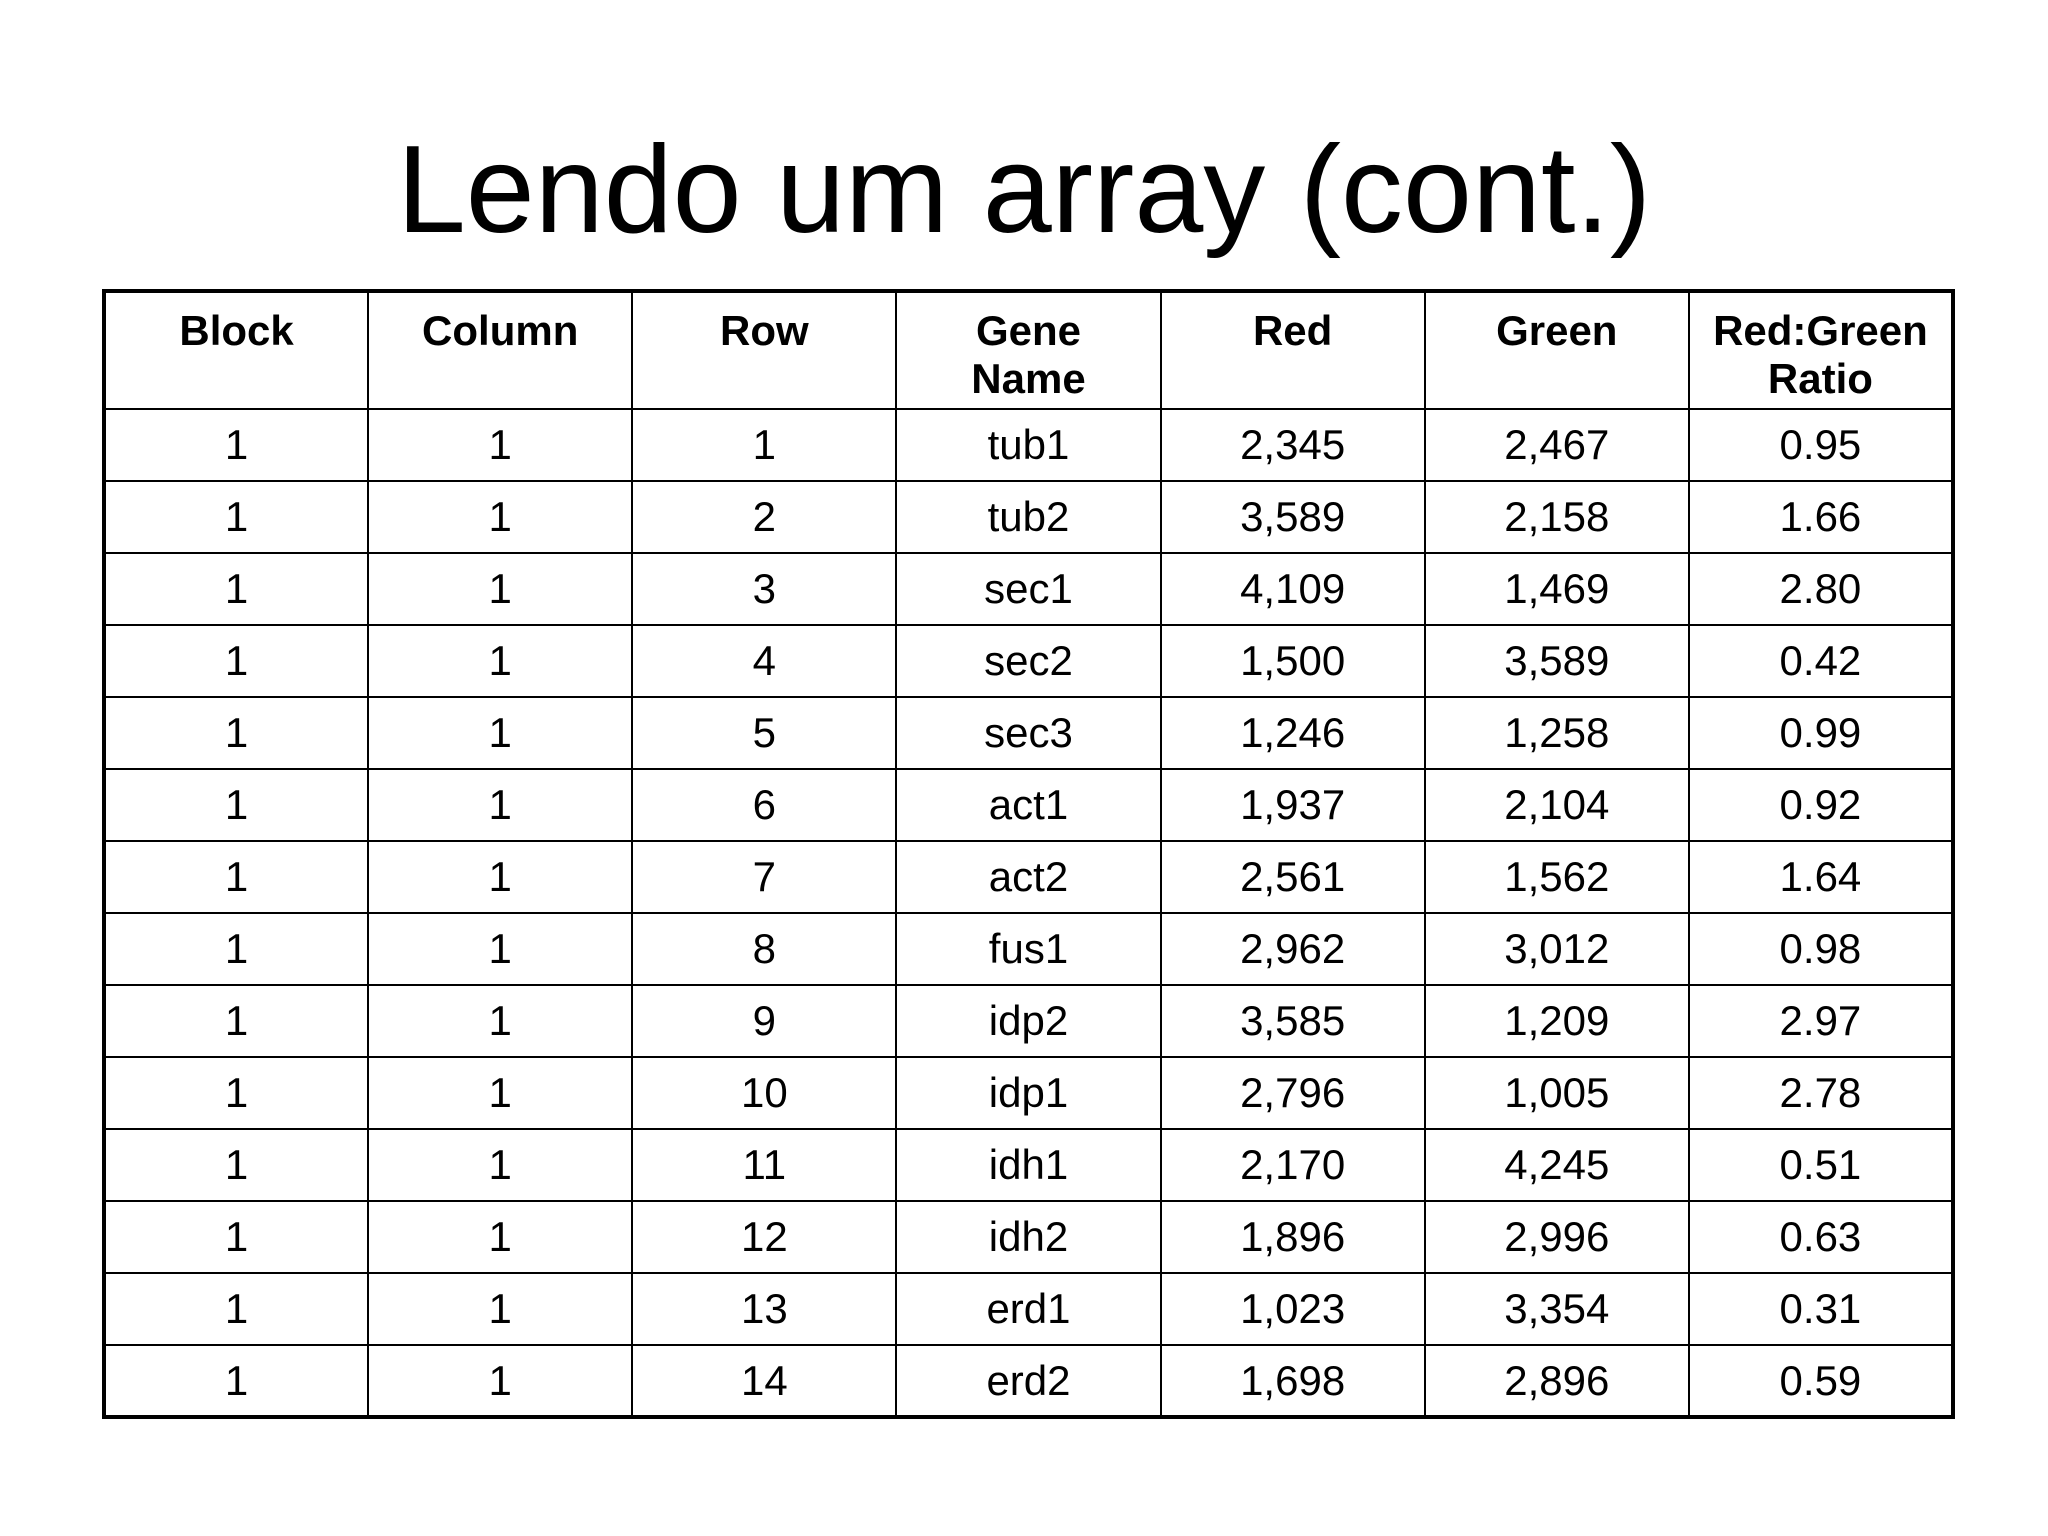 The width and height of the screenshot is (2048, 1536). I want to click on table-row: 1 1 10 idp1 2,796 1,005 2.78, so click(1028, 1093).